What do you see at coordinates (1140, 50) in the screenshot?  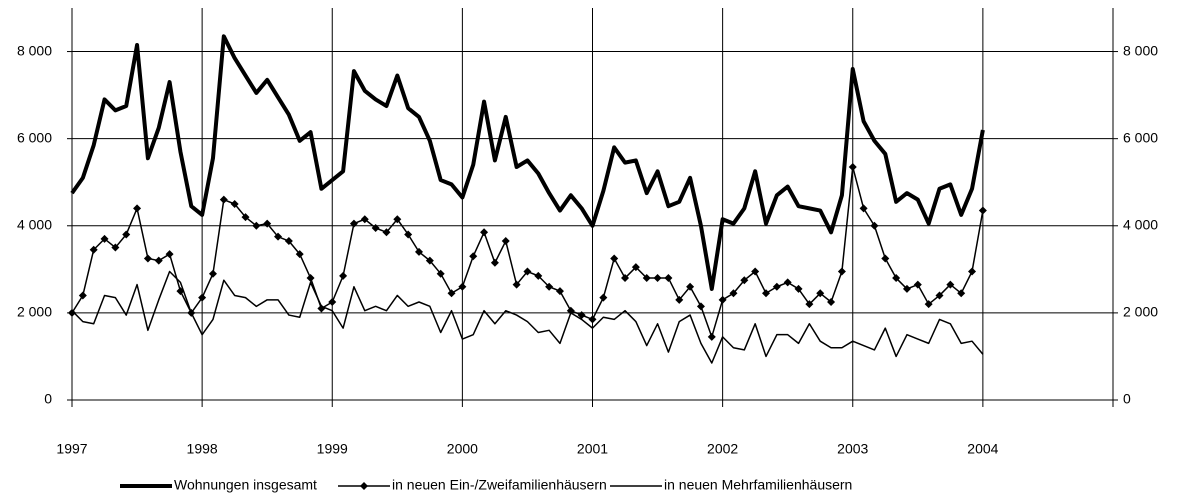 I see `y2-tick-label: 8 000` at bounding box center [1140, 50].